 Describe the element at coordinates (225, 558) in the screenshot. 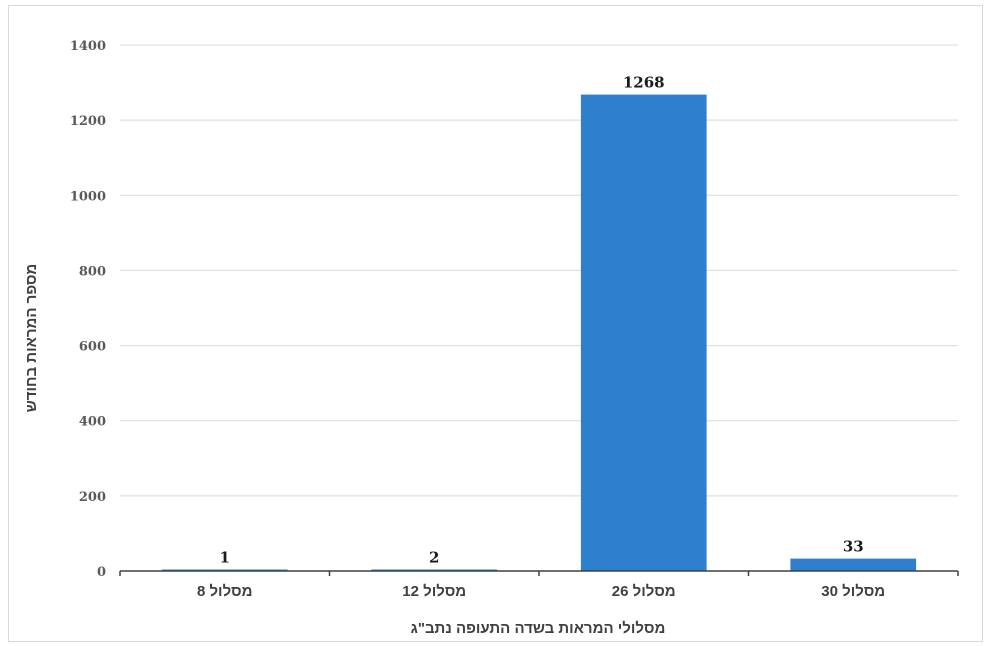

I see `data-label: 1` at that location.